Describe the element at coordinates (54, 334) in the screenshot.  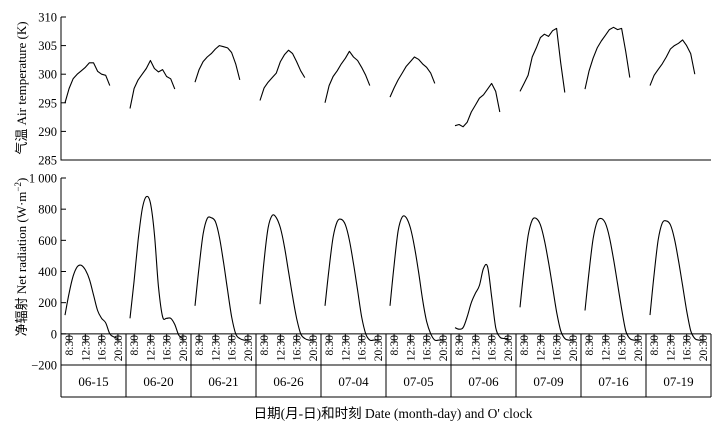
I see `bottom-y-tick-label: 0` at that location.